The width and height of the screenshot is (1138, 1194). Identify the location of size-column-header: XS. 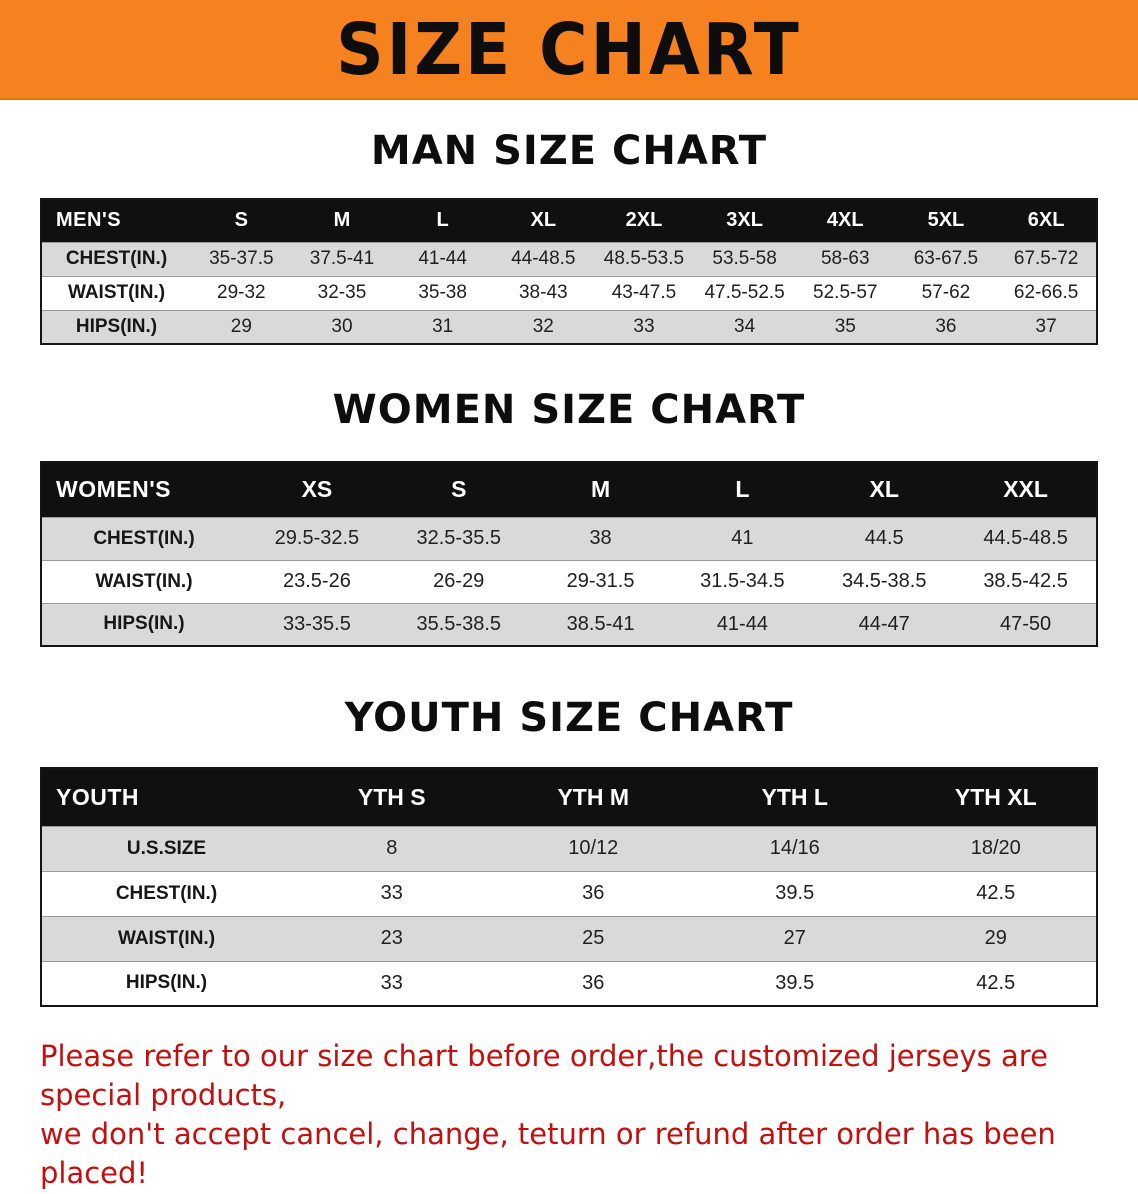
(317, 489).